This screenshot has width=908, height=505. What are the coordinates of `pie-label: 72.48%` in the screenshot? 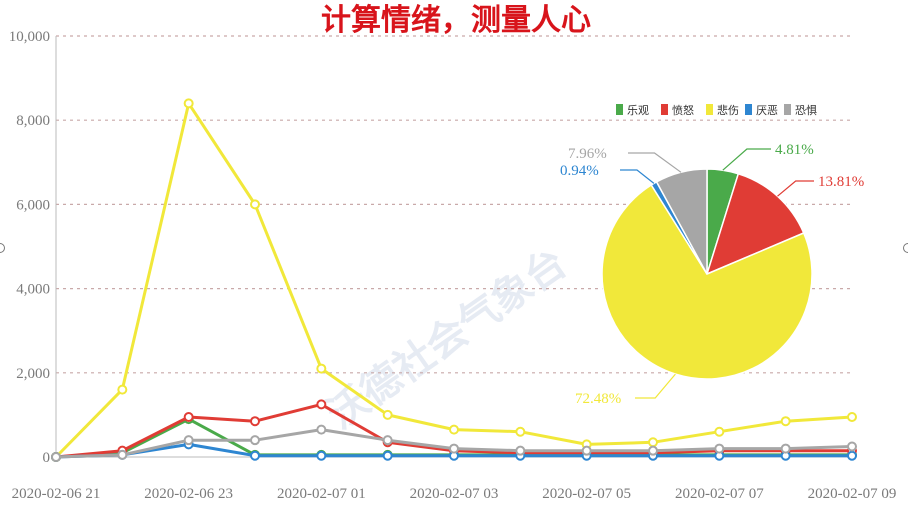 It's located at (598, 399).